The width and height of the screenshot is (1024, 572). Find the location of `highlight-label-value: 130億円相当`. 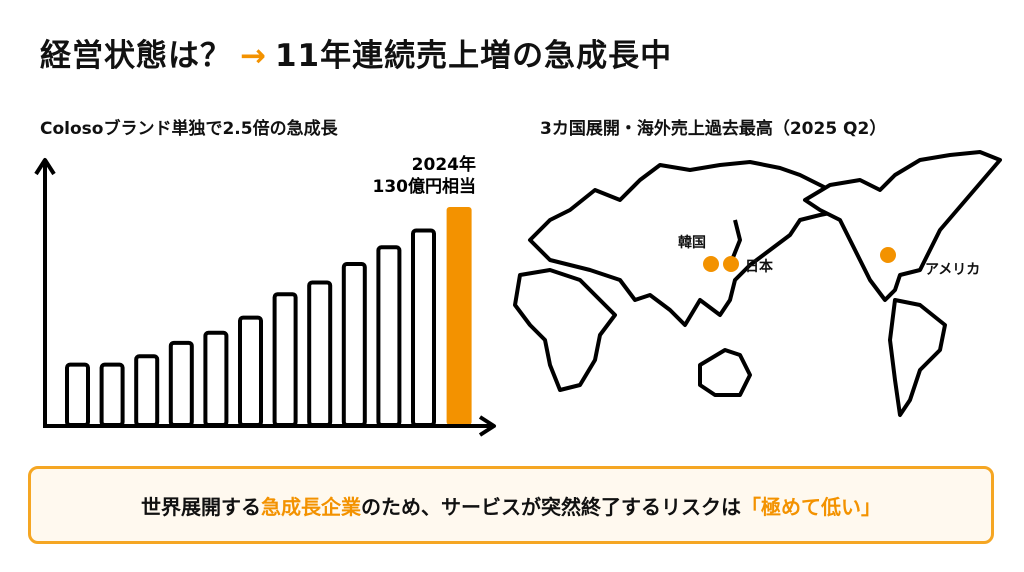

highlight-label-value: 130億円相当 is located at coordinates (425, 186).